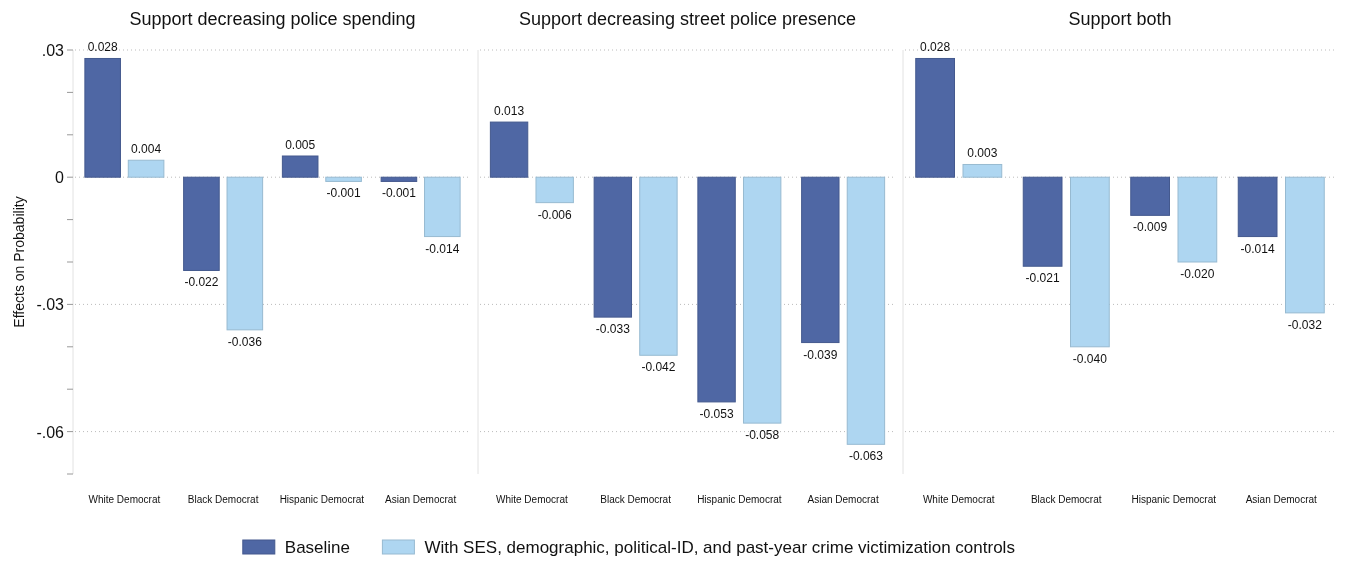  What do you see at coordinates (762, 435) in the screenshot?
I see `data-label: -0.058` at bounding box center [762, 435].